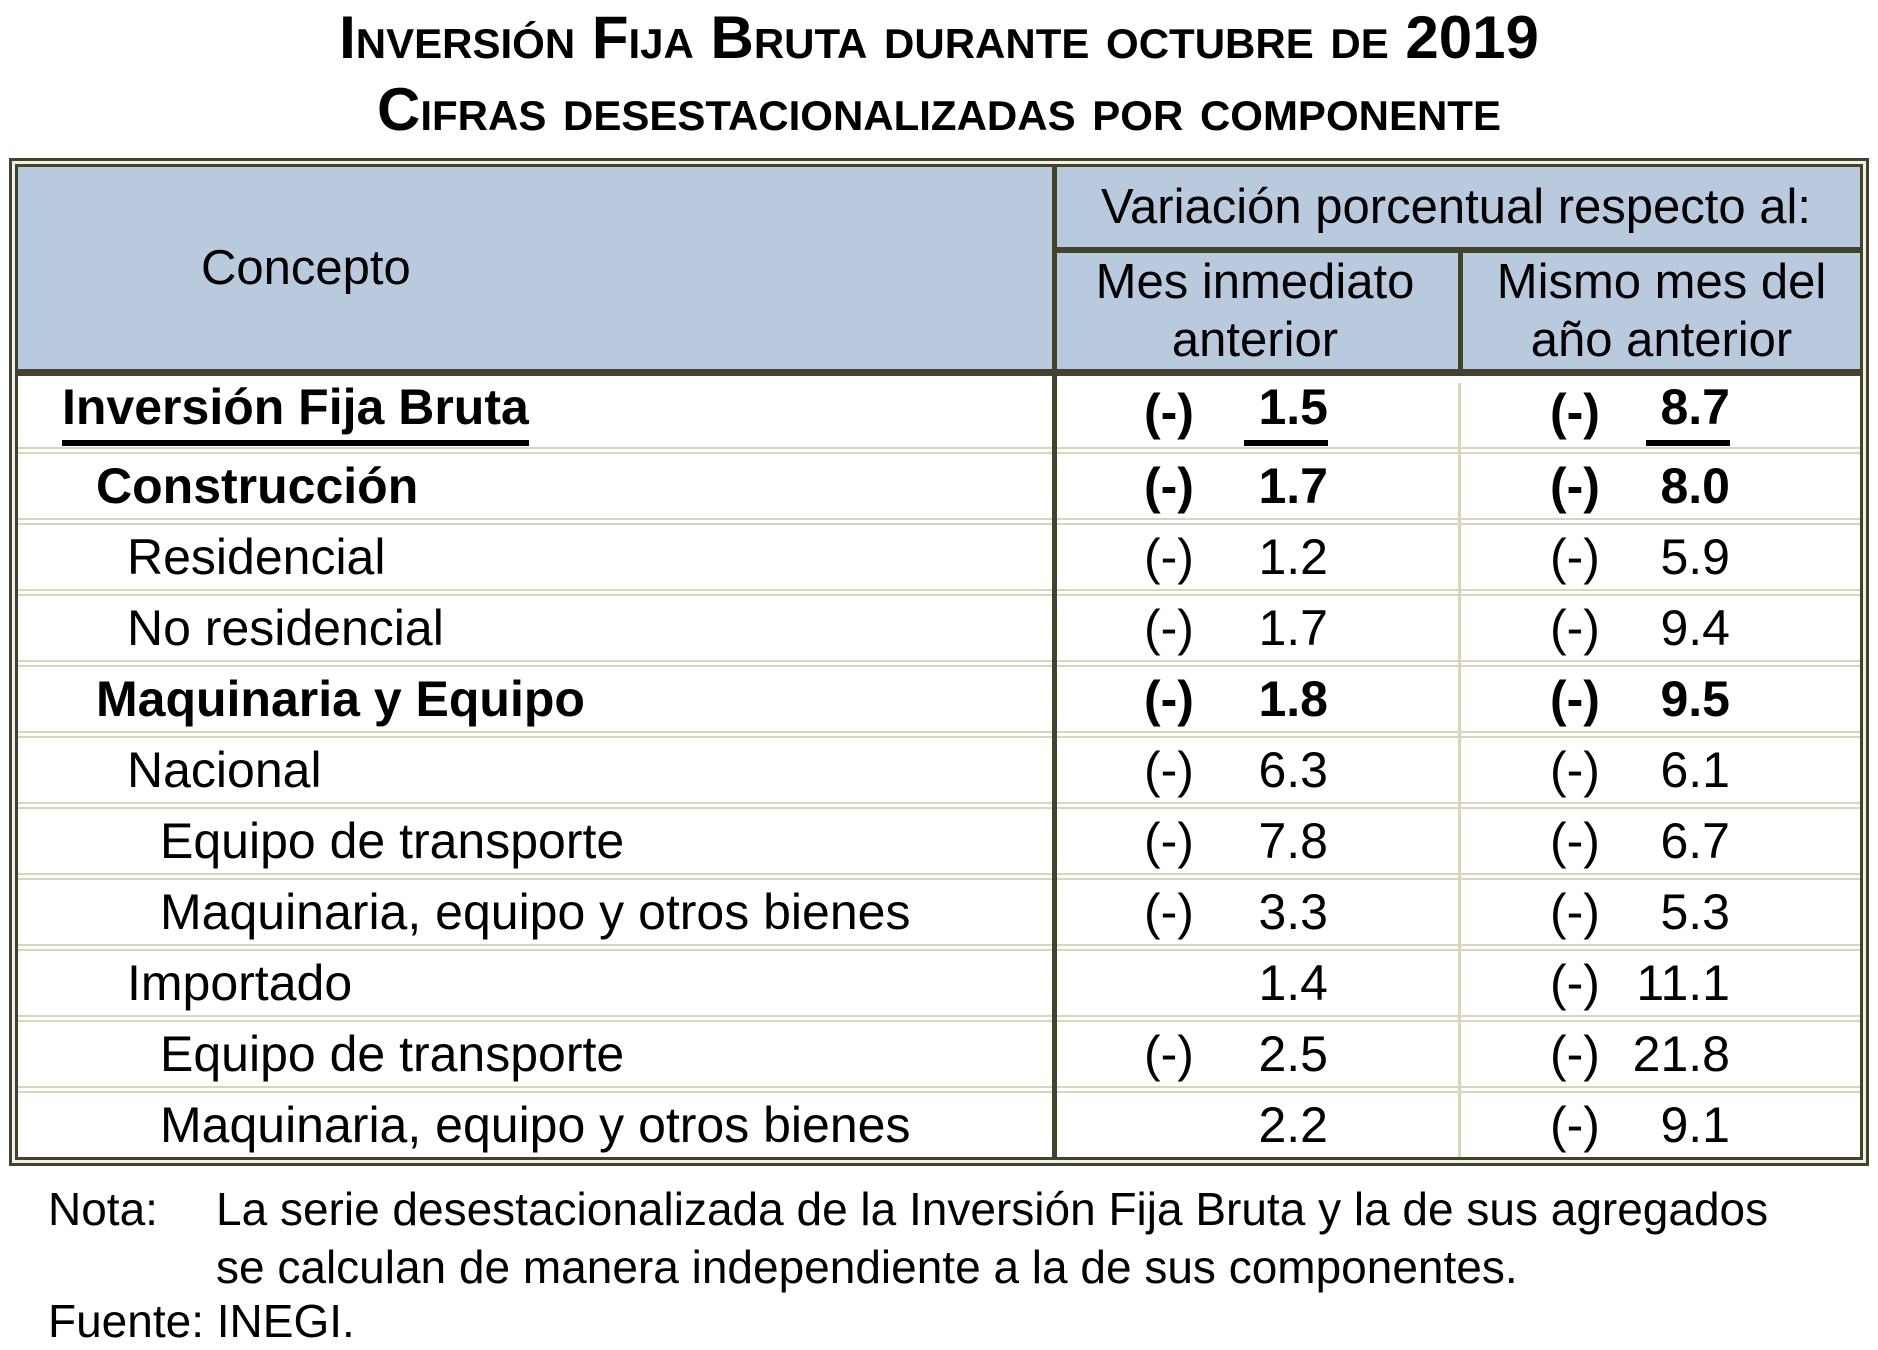 Image resolution: width=1878 pixels, height=1350 pixels. What do you see at coordinates (1695, 841) in the screenshot?
I see `yoy-value: 6.7` at bounding box center [1695, 841].